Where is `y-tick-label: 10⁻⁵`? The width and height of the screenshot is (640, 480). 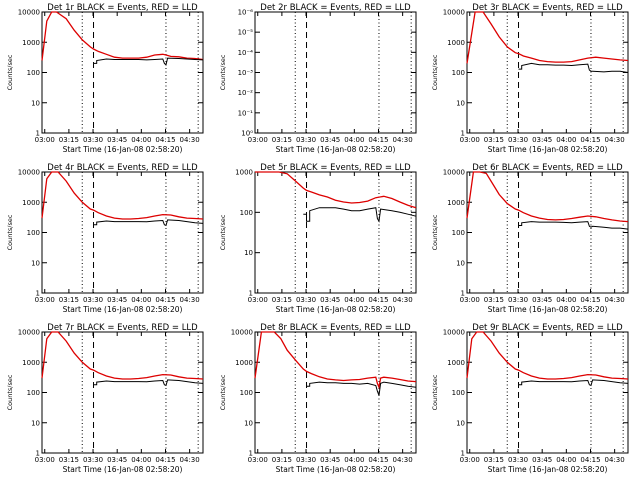 y-tick-label: 10⁻⁵ is located at coordinates (246, 33).